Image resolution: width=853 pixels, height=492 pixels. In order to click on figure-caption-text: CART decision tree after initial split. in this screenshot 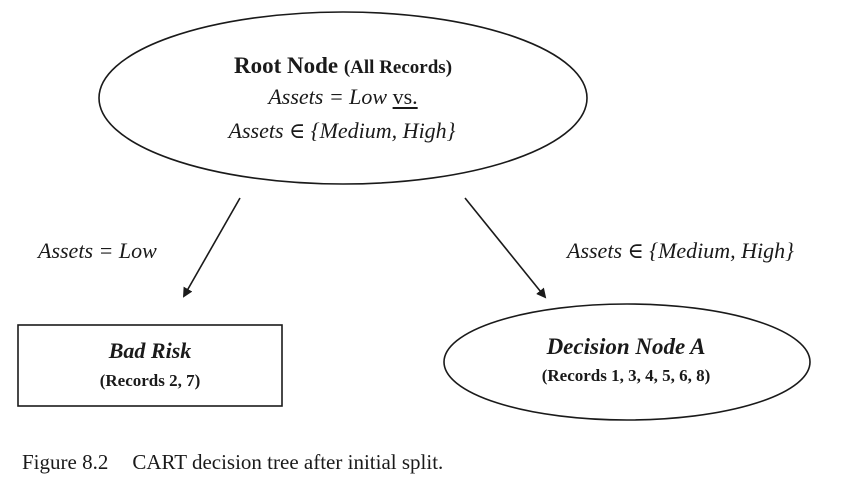, I will do `click(288, 462)`.